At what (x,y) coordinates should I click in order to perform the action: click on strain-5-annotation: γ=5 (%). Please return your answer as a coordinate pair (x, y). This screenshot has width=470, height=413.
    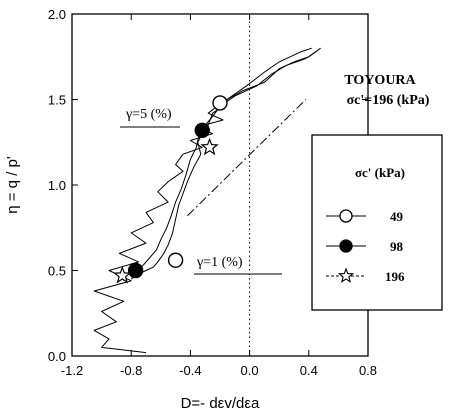
    Looking at the image, I should click on (148, 114).